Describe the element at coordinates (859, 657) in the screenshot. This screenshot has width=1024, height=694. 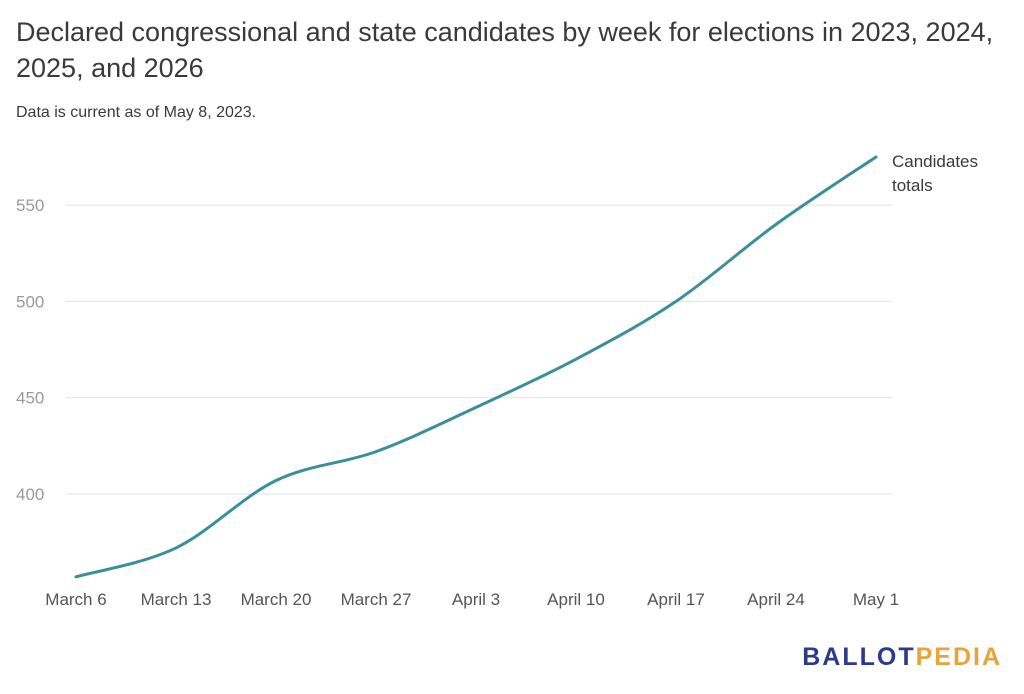
I see `logo-part1: BALLOT` at that location.